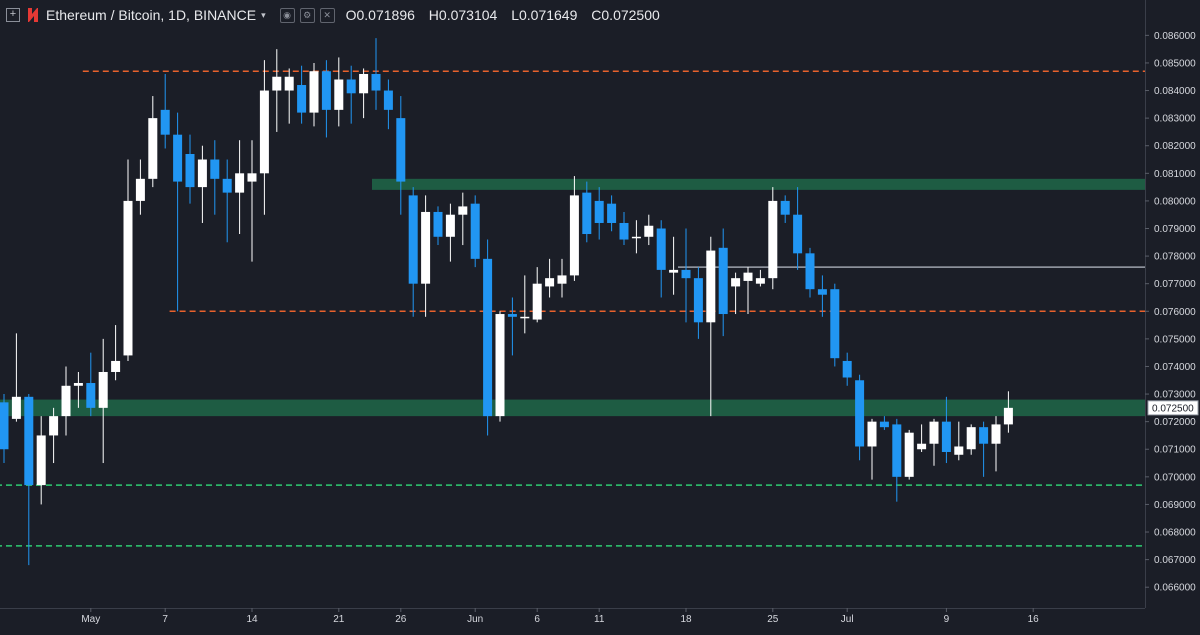  What do you see at coordinates (13, 15) in the screenshot?
I see `expand-icon: +` at bounding box center [13, 15].